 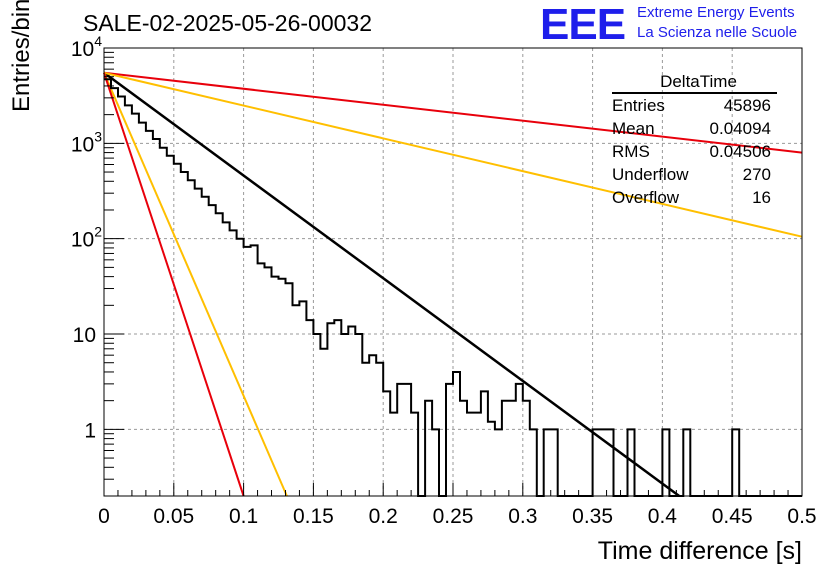 What do you see at coordinates (646, 197) in the screenshot?
I see `stats-label: Overflow` at bounding box center [646, 197].